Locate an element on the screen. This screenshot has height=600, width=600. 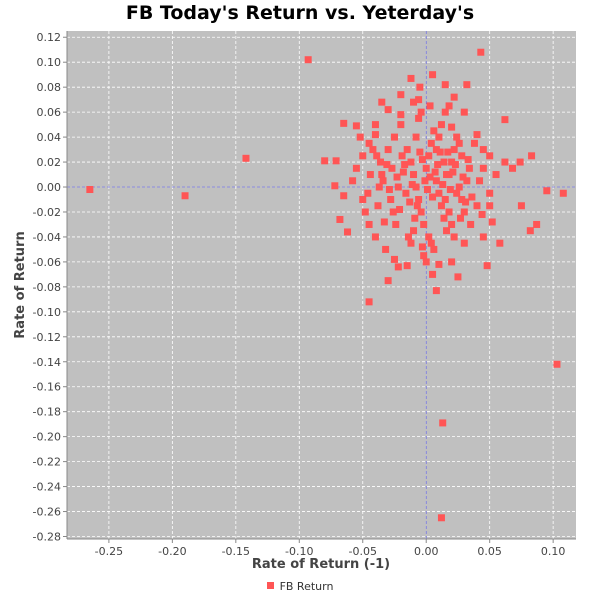
y-tick-label: -0.02 is located at coordinates (47, 212).